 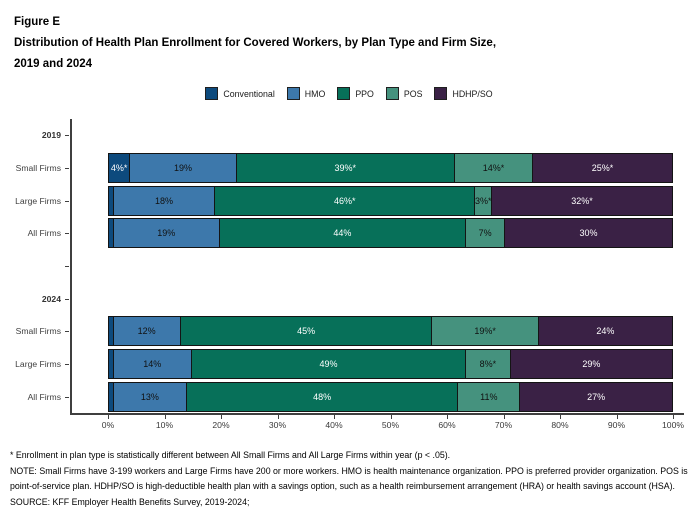 What do you see at coordinates (221, 425) in the screenshot?
I see `x-tick-label: 20%` at bounding box center [221, 425].